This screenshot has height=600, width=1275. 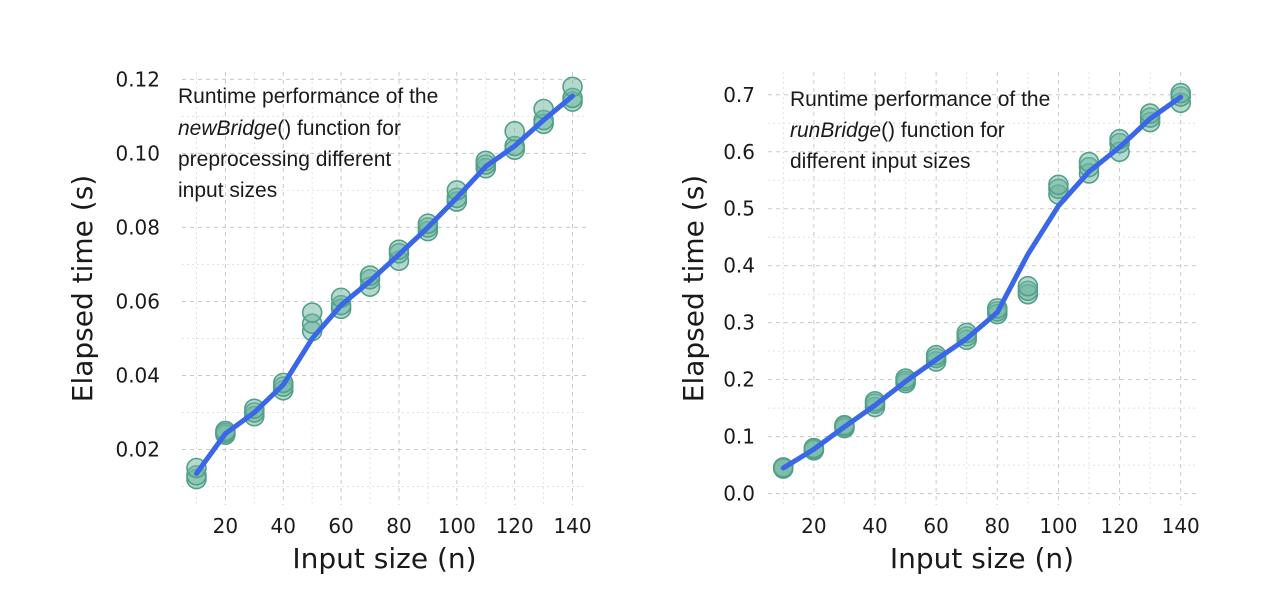 I want to click on right-x-tick-label: 100, so click(x=1058, y=526).